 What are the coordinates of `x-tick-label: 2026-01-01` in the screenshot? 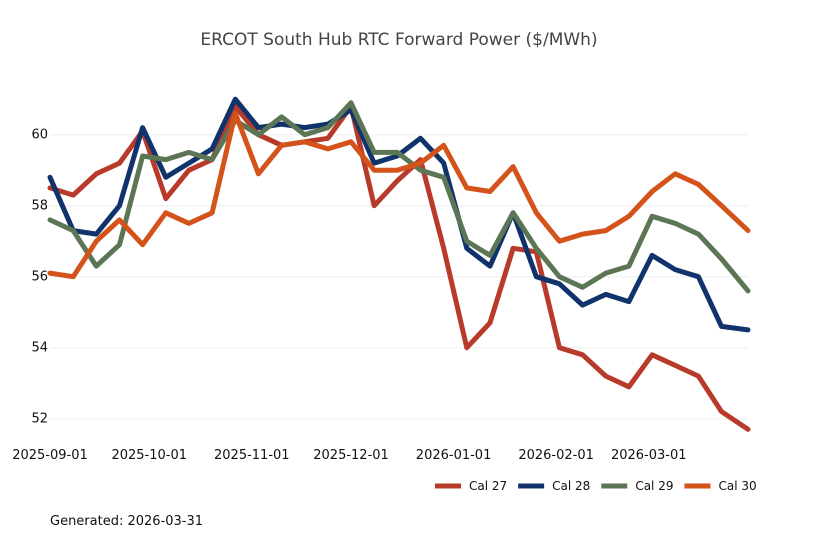 It's located at (454, 455).